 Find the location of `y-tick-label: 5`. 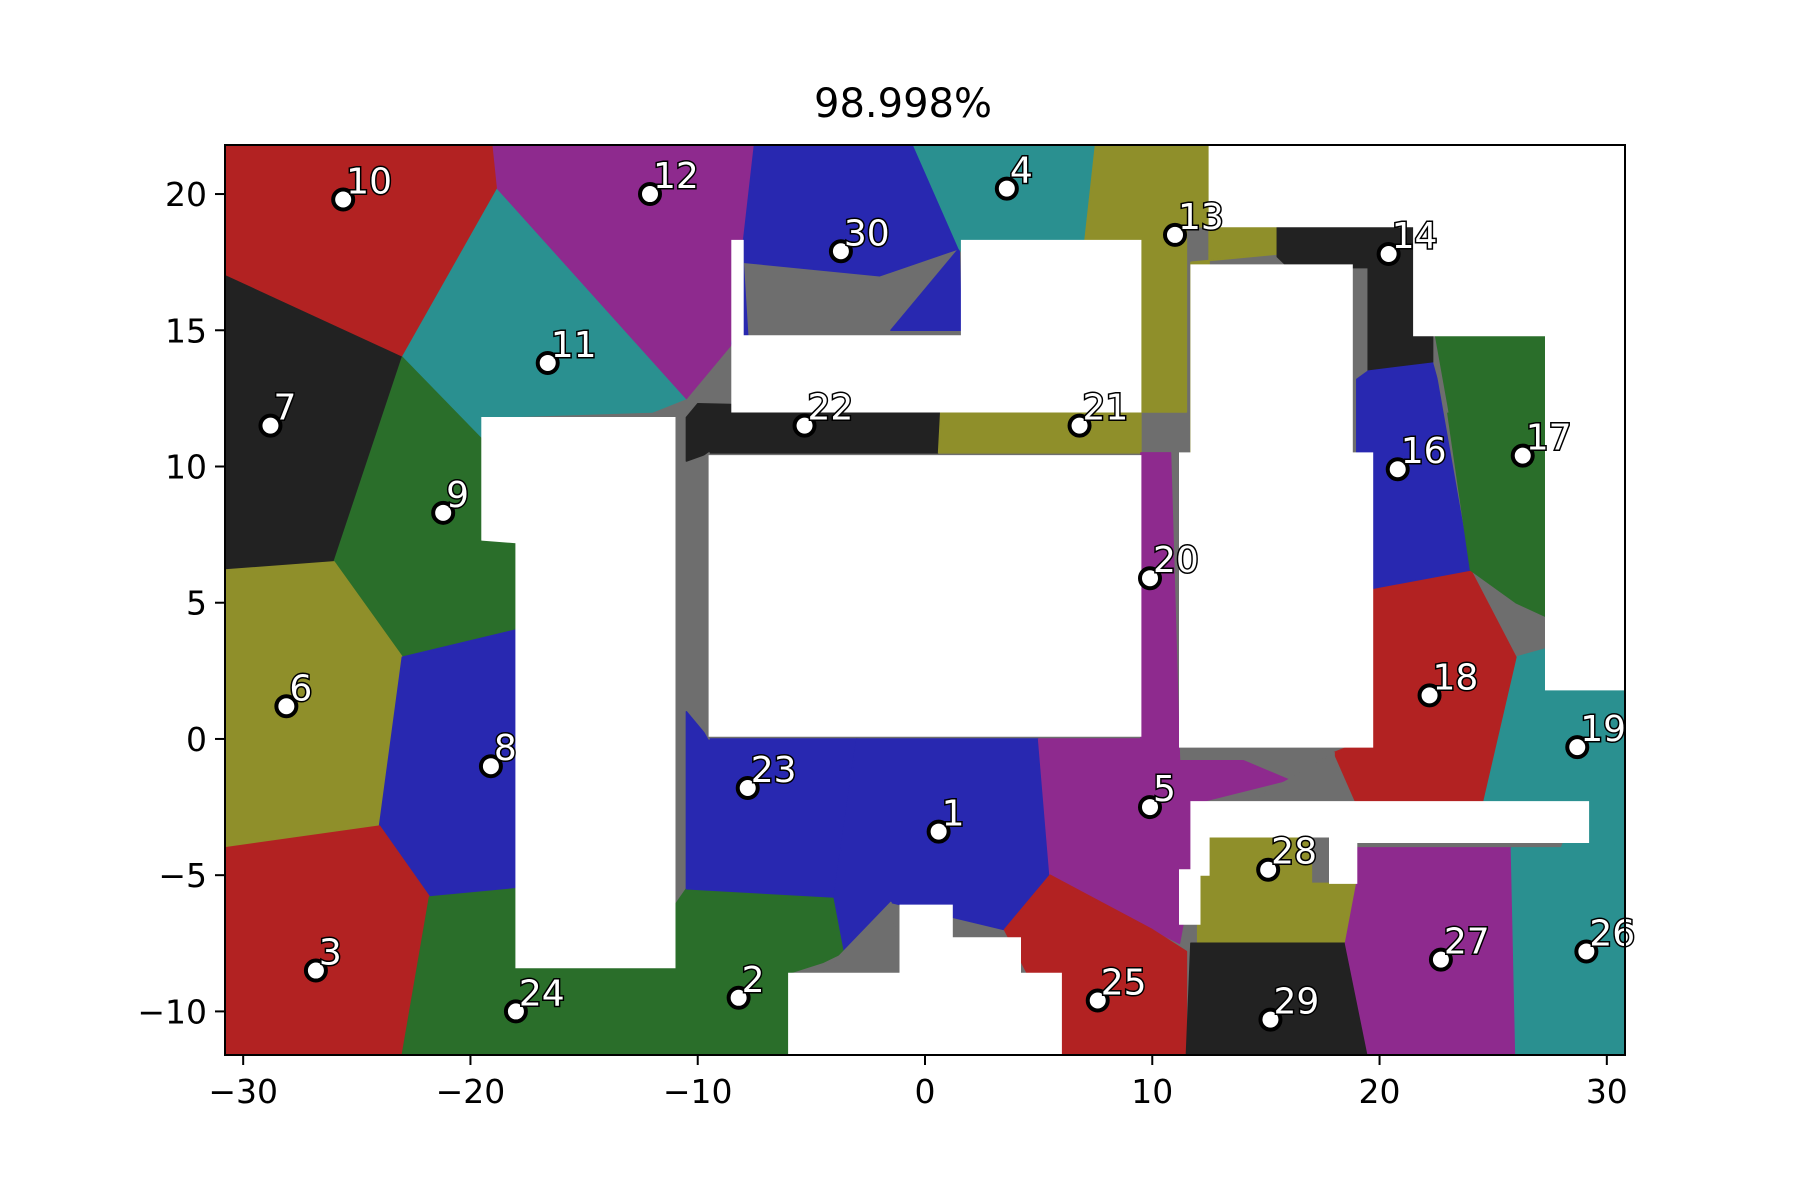

y-tick-label: 5 is located at coordinates (196, 603).